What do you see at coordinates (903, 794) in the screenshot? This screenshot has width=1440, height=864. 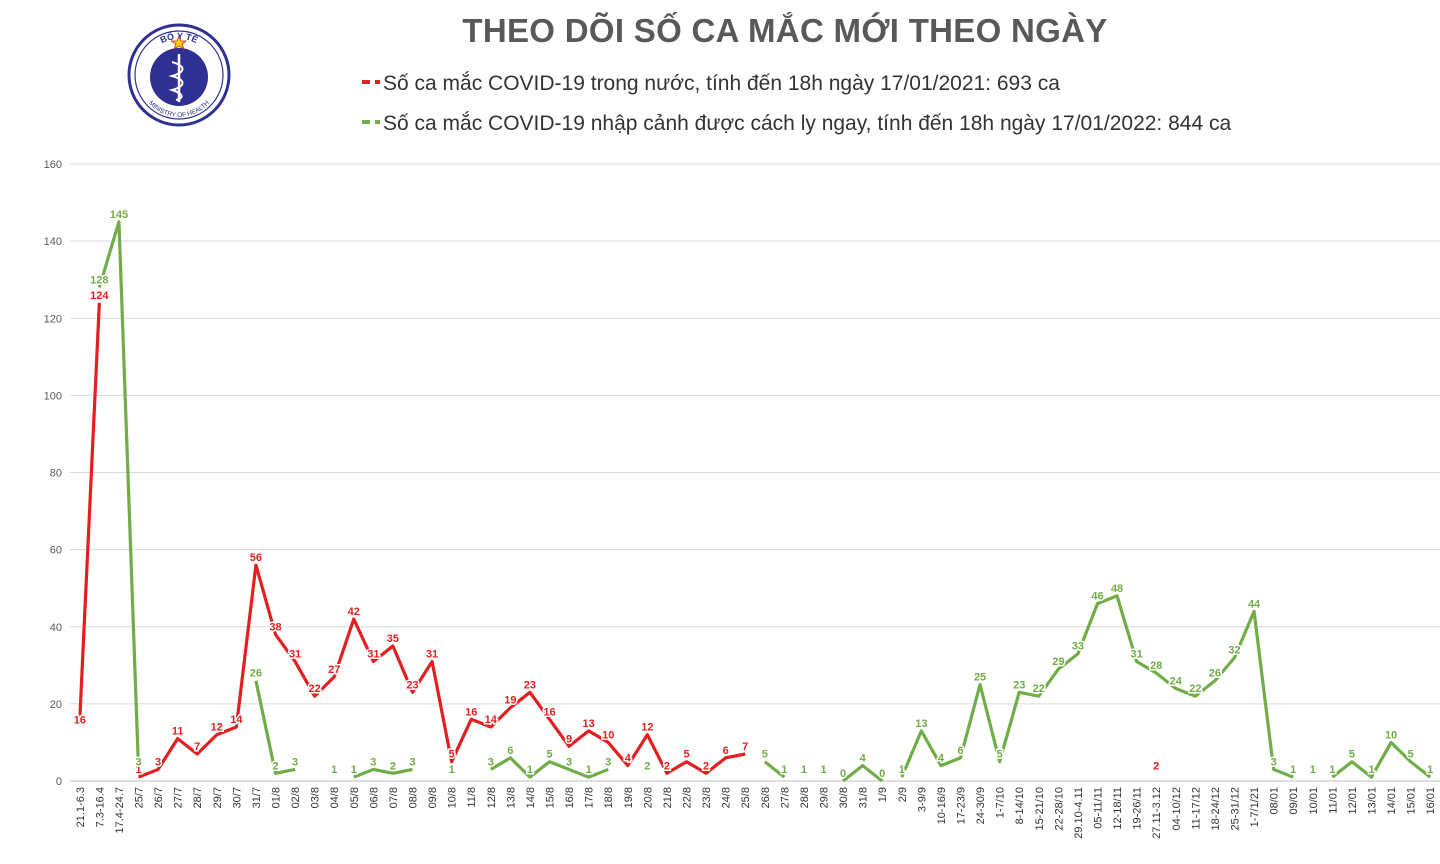 I see `x-tick-label: 2/9` at bounding box center [903, 794].